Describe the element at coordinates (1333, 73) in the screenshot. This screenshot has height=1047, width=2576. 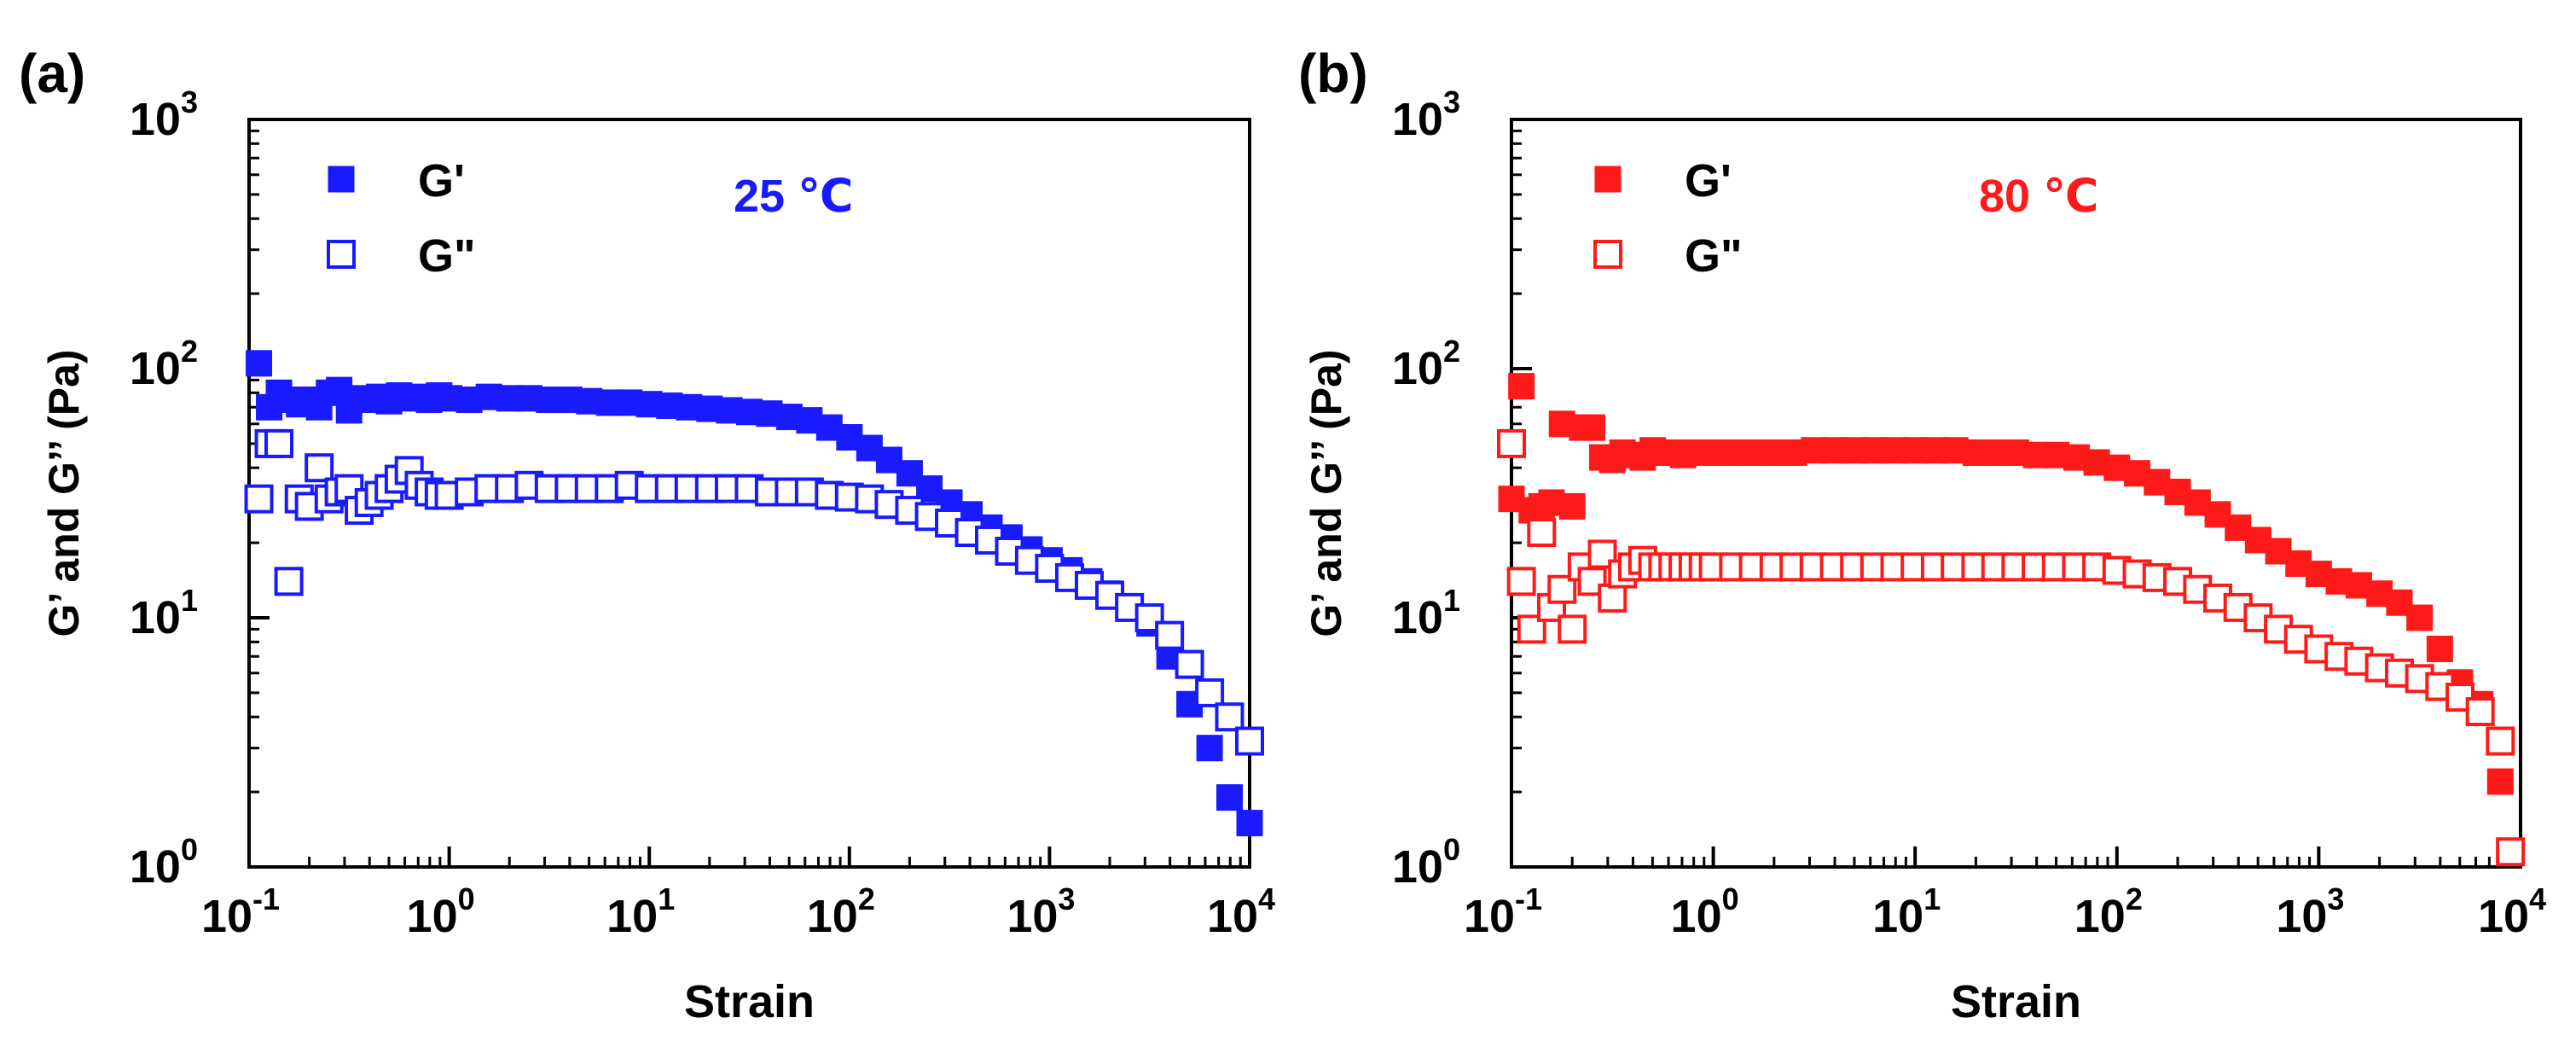
I see `panel-label: (b)` at that location.